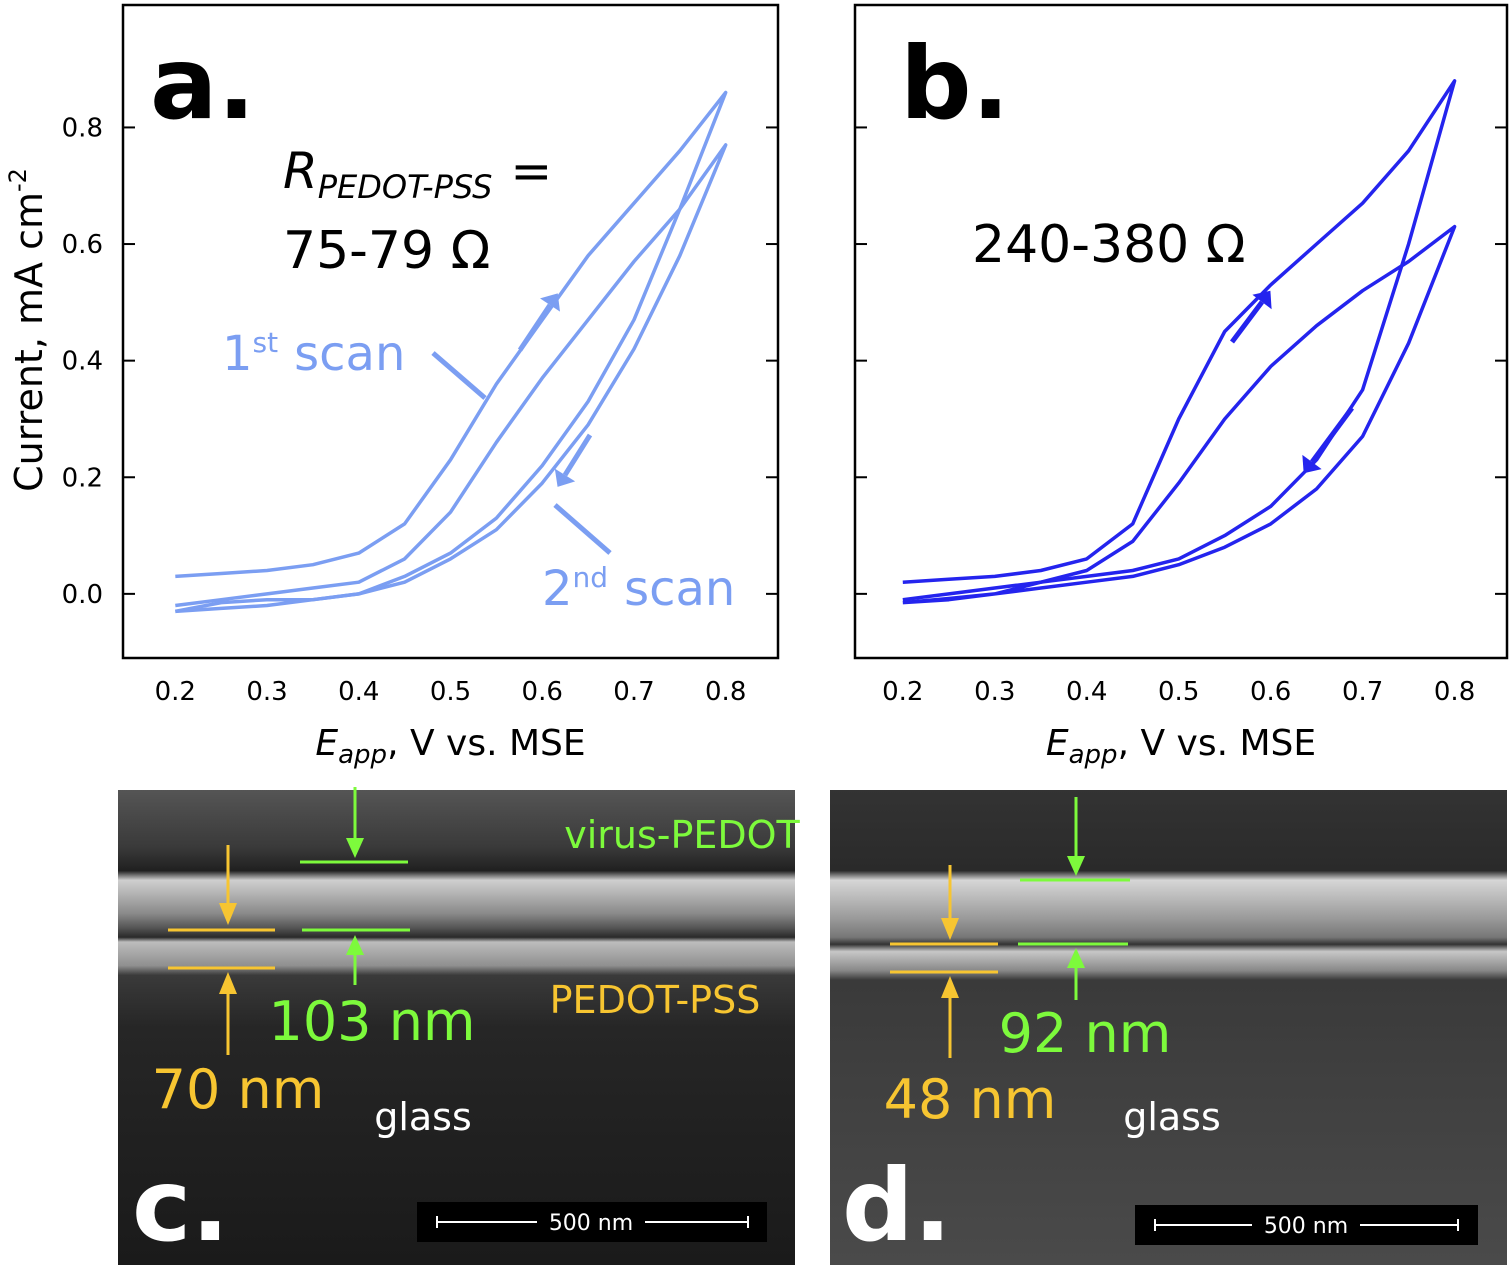  Describe the element at coordinates (970, 1099) in the screenshot. I see `thickness-label: 48 nm` at that location.